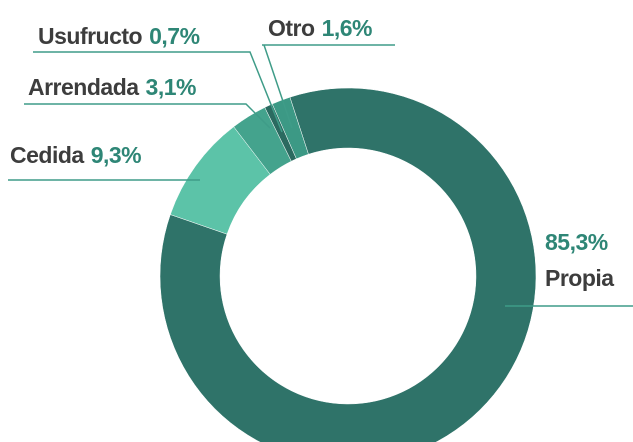  What do you see at coordinates (90, 36) in the screenshot?
I see `category-label: Usufructo` at bounding box center [90, 36].